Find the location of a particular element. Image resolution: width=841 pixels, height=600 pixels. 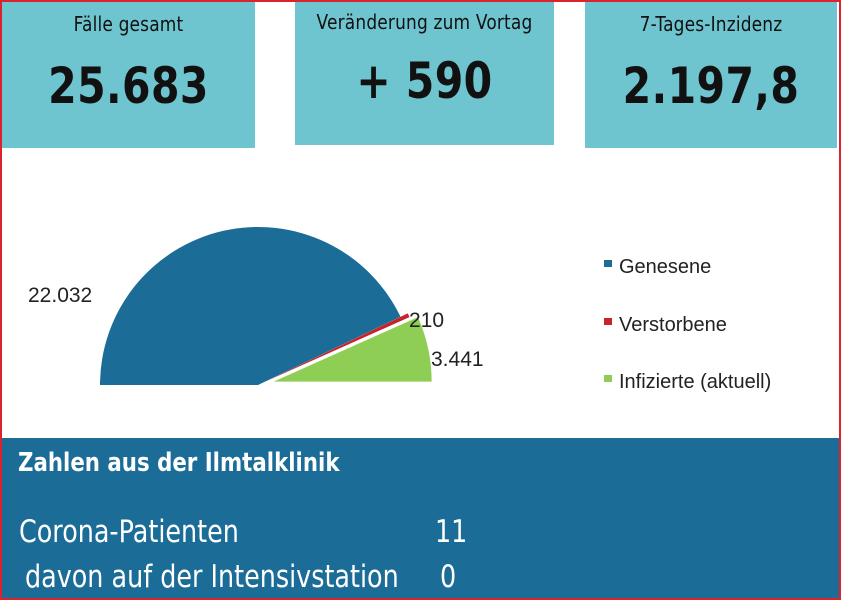

kpi-label: Veränderung zum Vortag is located at coordinates (424, 22).